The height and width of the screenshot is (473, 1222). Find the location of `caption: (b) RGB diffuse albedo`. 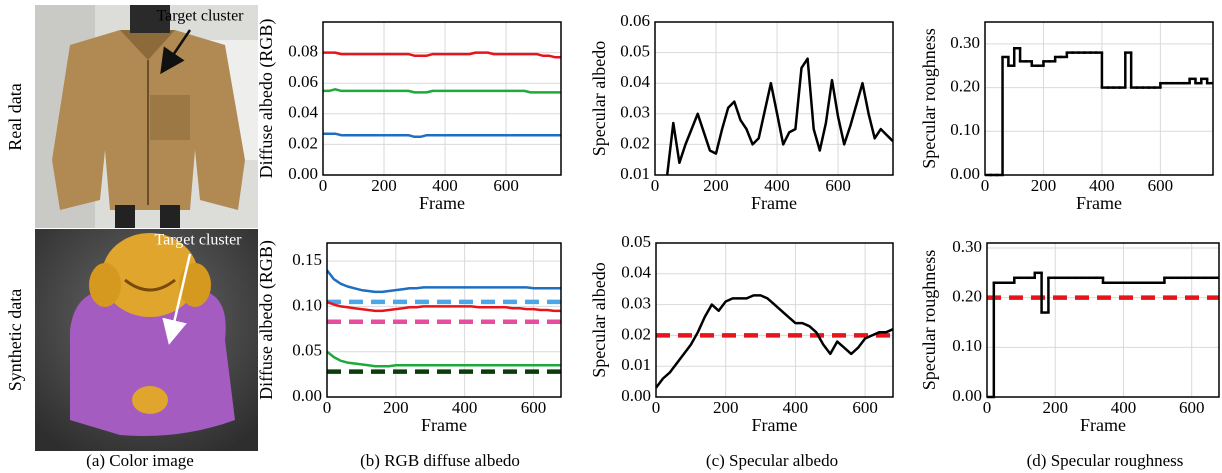

caption: (b) RGB diffuse albedo is located at coordinates (440, 460).